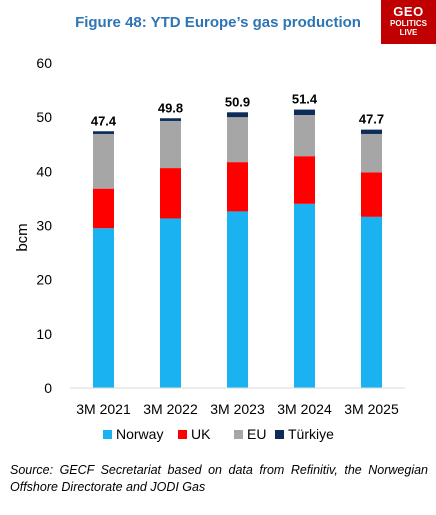  I want to click on geopolitics-live-logo: GEO POLITICS LIVE, so click(408, 22).